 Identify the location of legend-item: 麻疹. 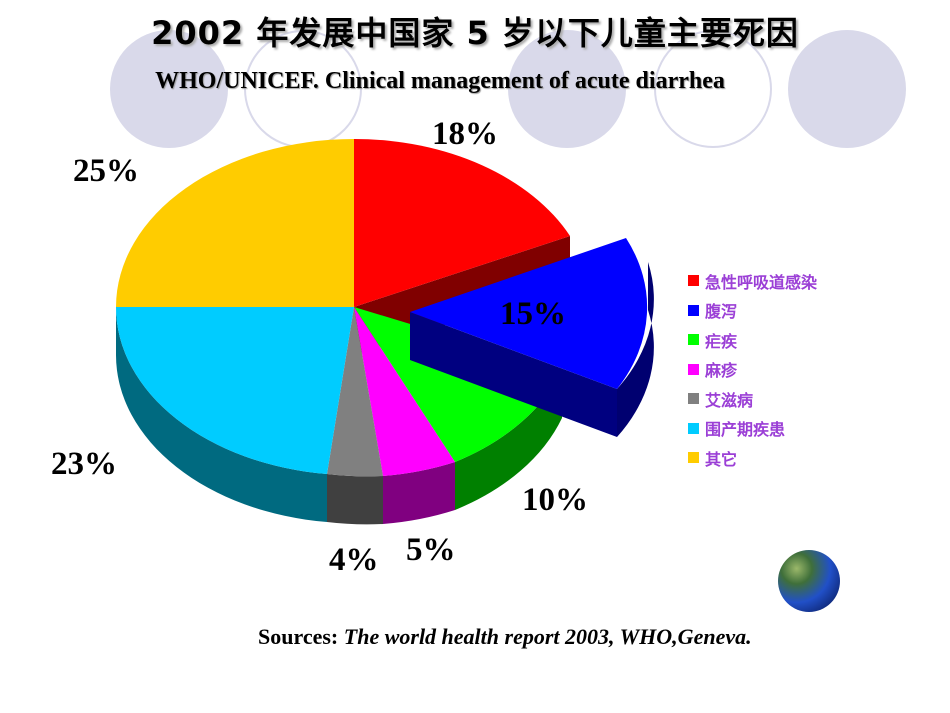
(752, 370).